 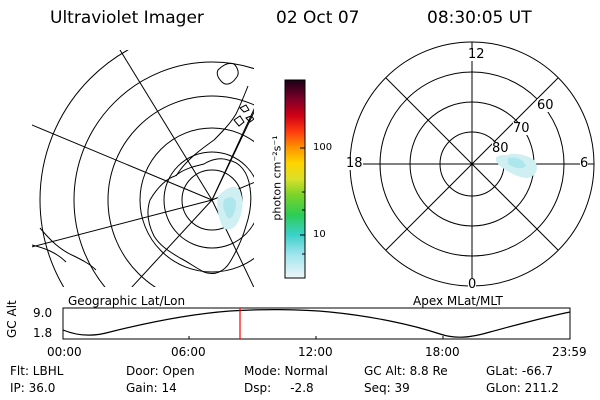 What do you see at coordinates (241, 115) in the screenshot?
I see `peninsula-islands` at bounding box center [241, 115].